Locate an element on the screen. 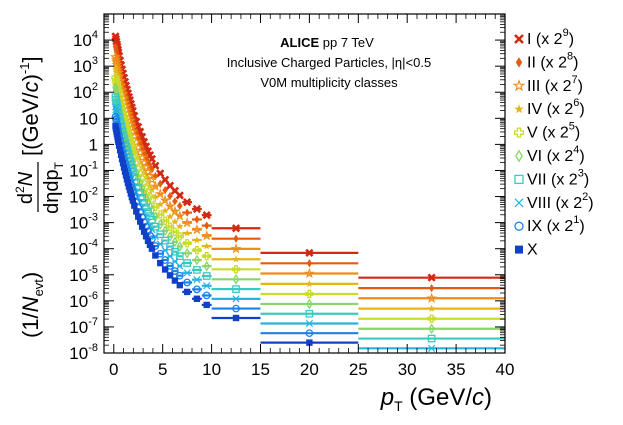 This screenshot has height=425, width=623. y-tick-label: 10⁻⁴ is located at coordinates (83, 248).